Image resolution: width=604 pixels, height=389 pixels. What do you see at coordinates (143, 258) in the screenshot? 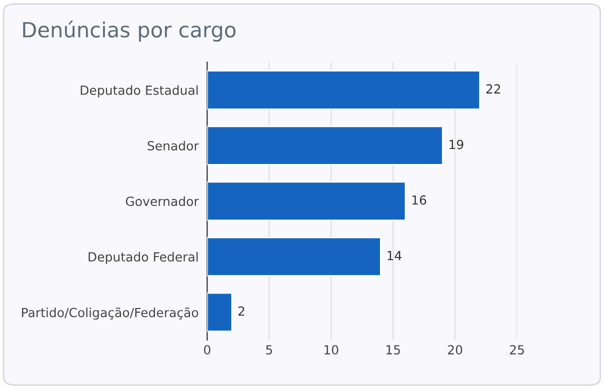
I see `y-tick-label: Deputado Federal` at bounding box center [143, 258].